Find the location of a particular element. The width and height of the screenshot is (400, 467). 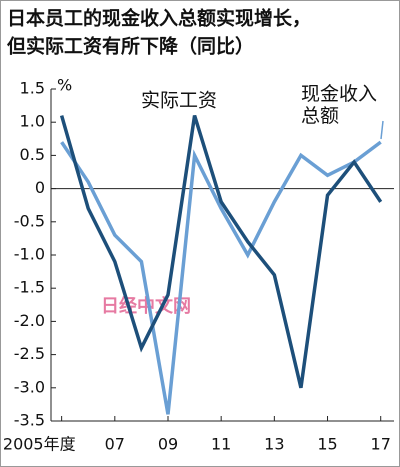

x-tick-label: 2005年度 is located at coordinates (39, 444).